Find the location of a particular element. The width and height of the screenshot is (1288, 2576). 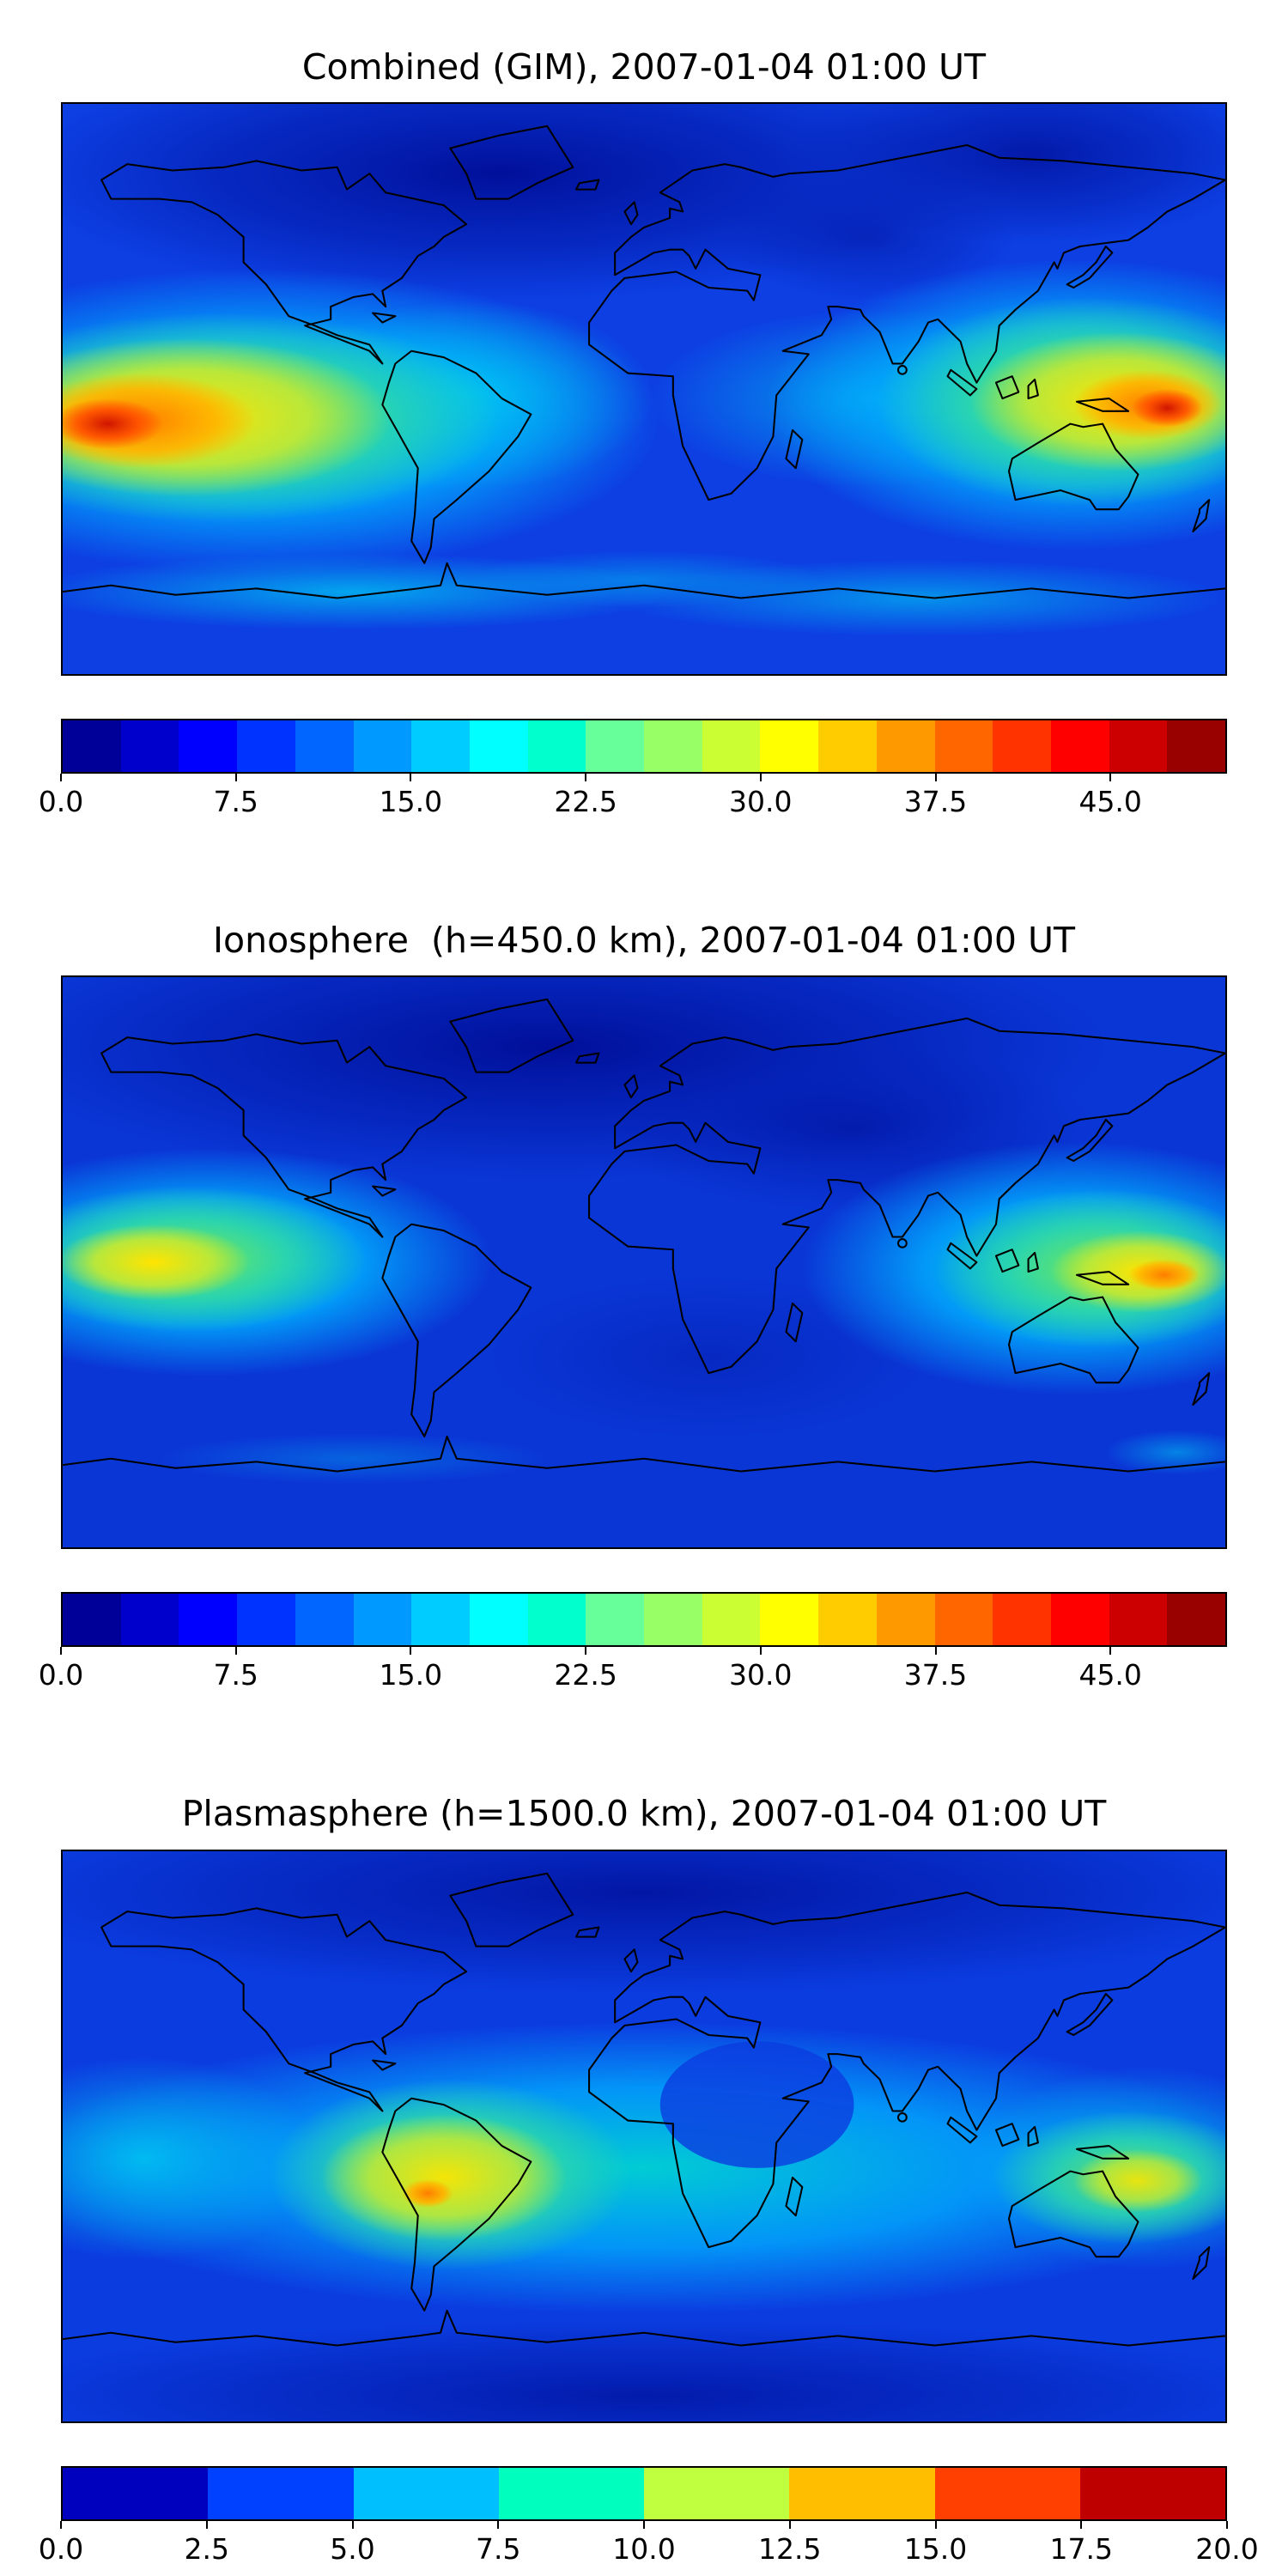

colorbar-tick-label: 5.0 is located at coordinates (353, 2548).